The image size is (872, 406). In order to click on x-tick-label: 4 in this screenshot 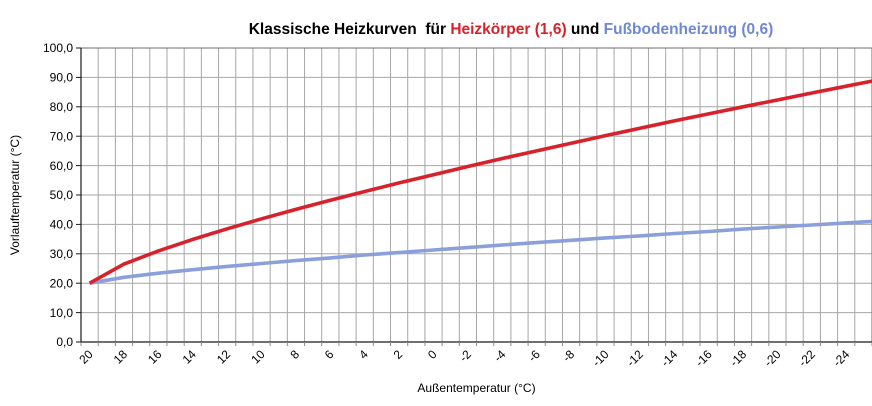, I will do `click(363, 354)`.